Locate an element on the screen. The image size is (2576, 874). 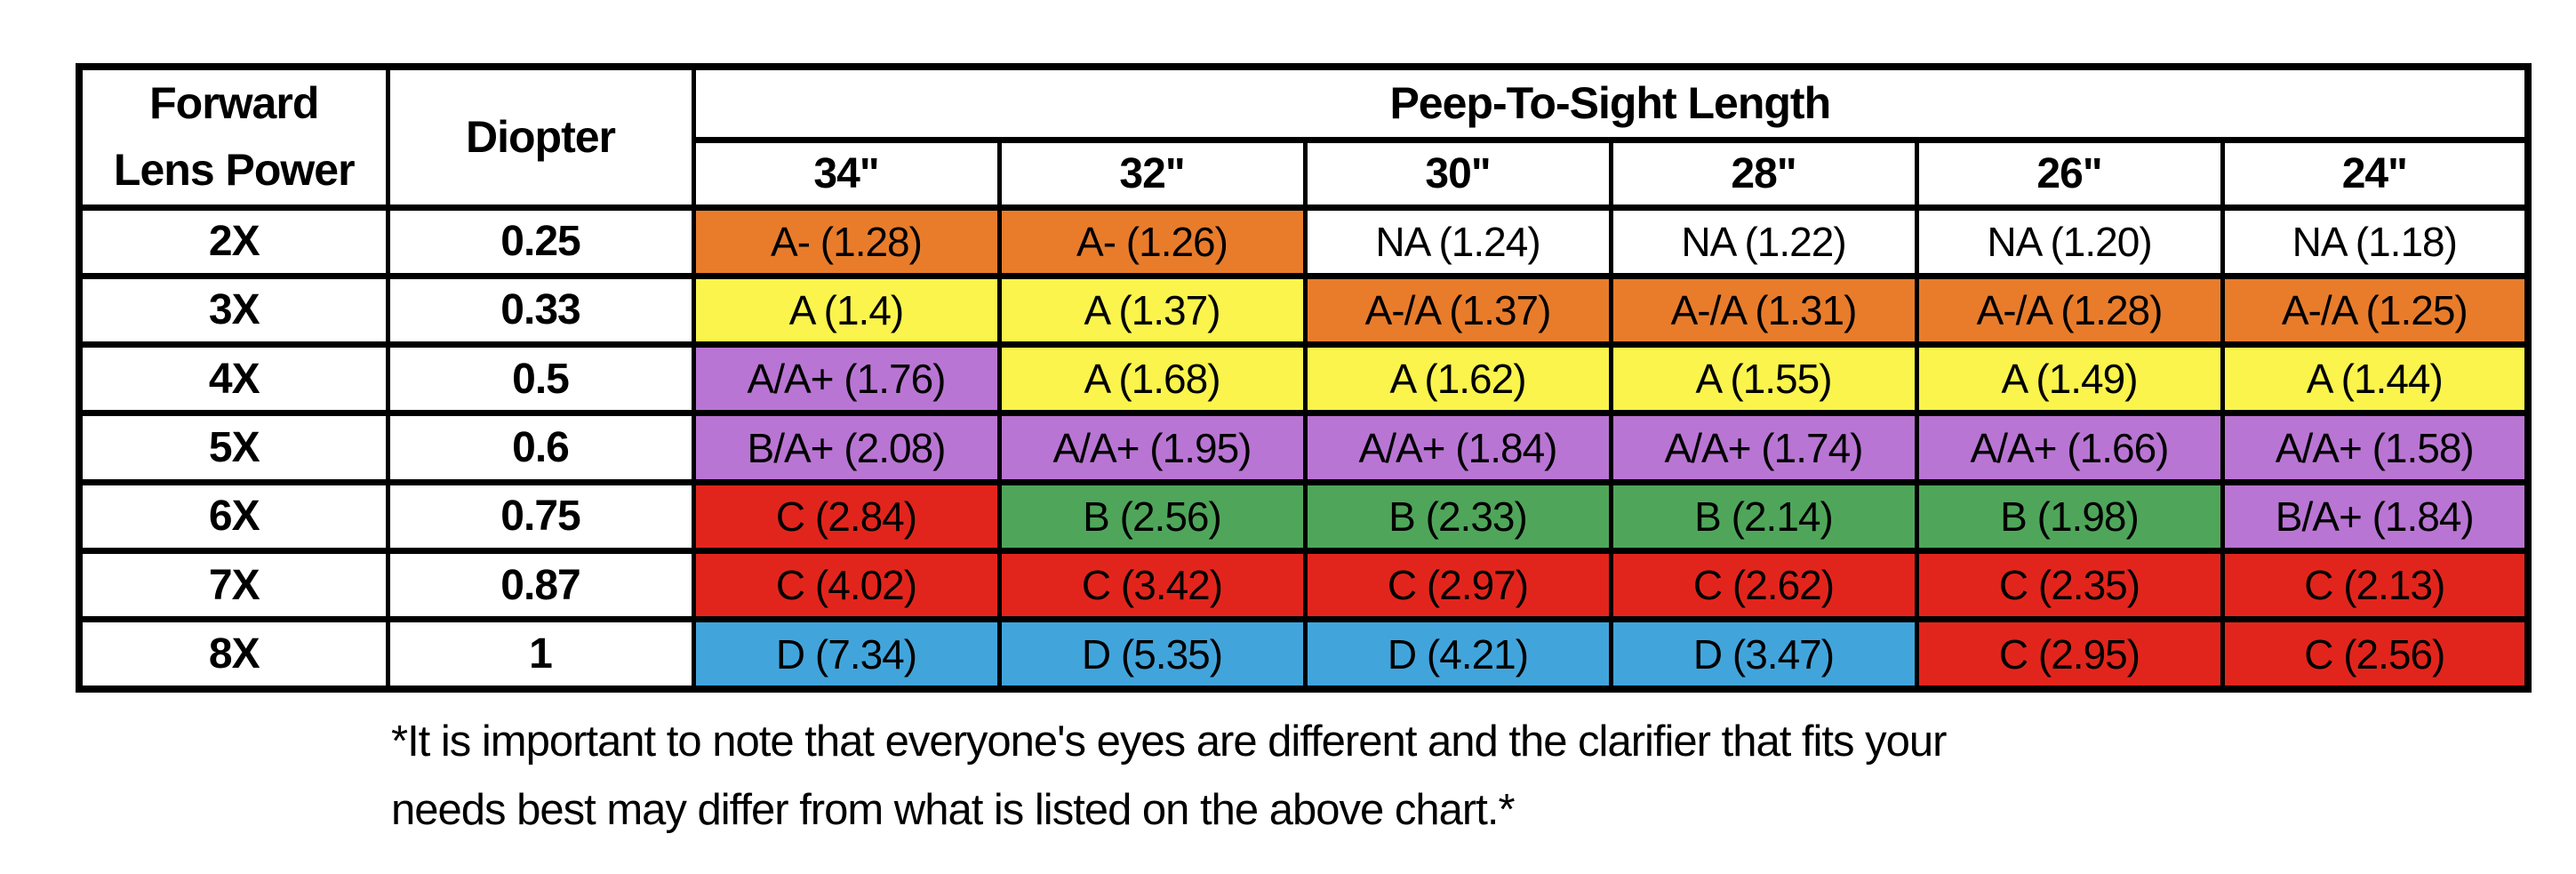
grade-cell: NA (1.22) is located at coordinates (1763, 242).